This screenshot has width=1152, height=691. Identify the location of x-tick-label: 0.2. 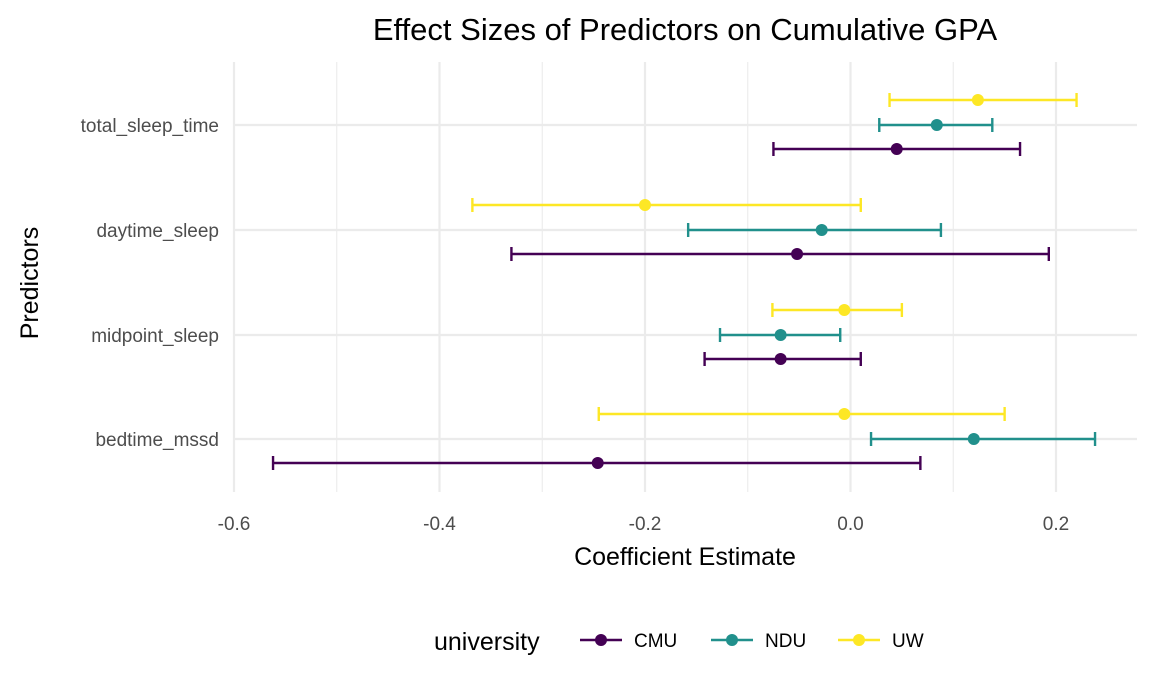
(1056, 524).